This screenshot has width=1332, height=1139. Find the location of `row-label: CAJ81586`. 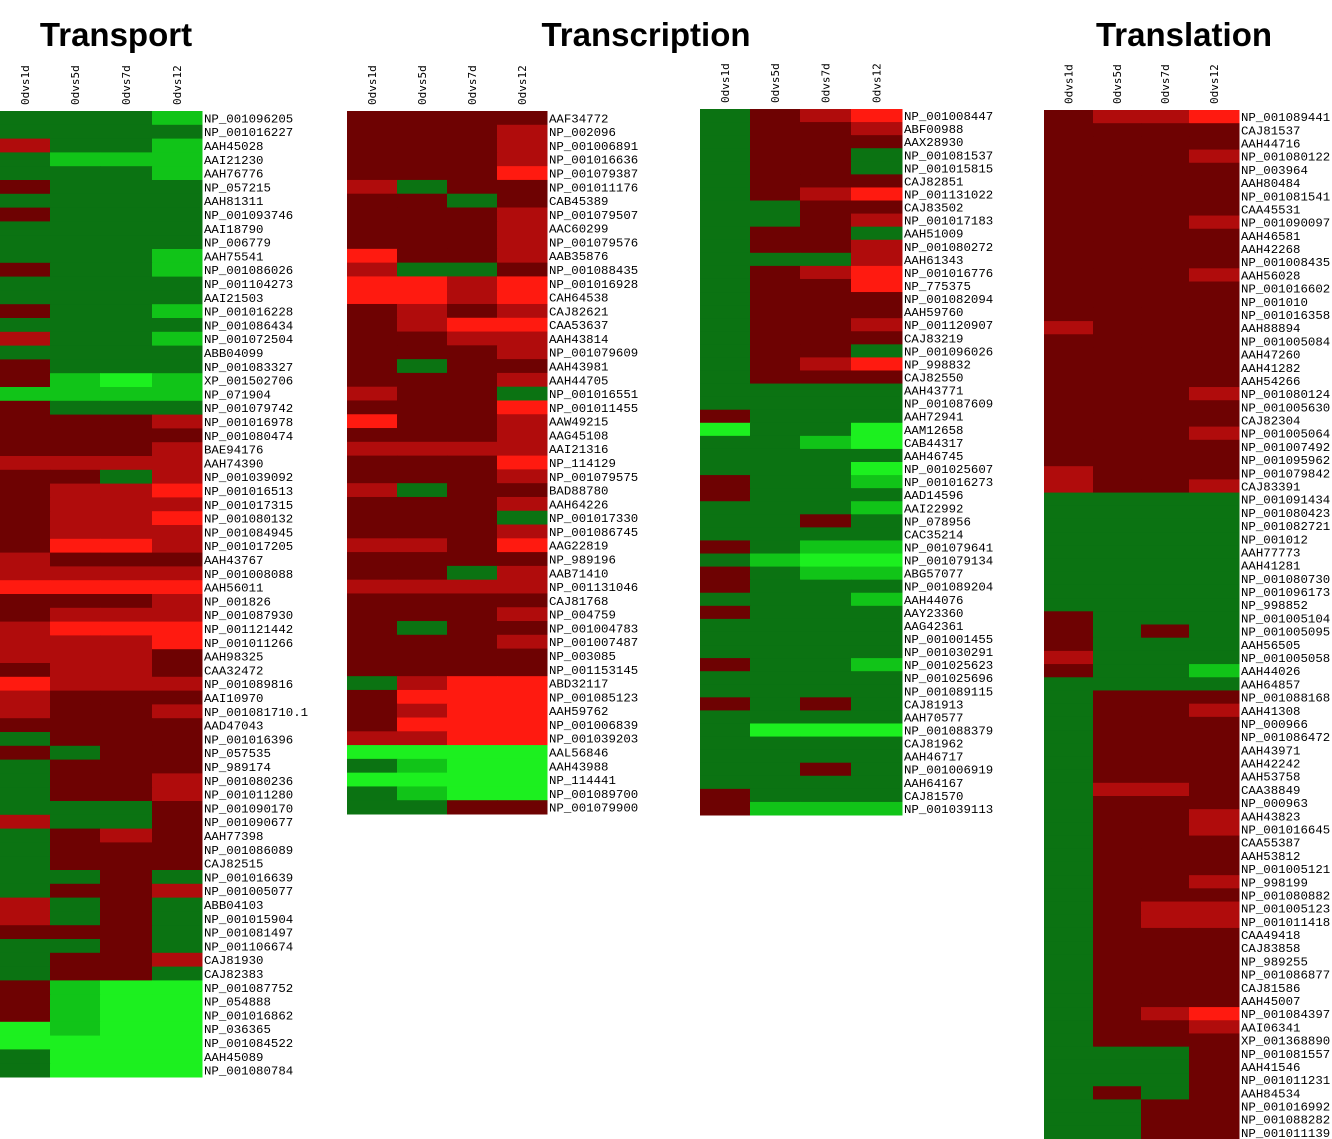

row-label: CAJ81586 is located at coordinates (1271, 989).